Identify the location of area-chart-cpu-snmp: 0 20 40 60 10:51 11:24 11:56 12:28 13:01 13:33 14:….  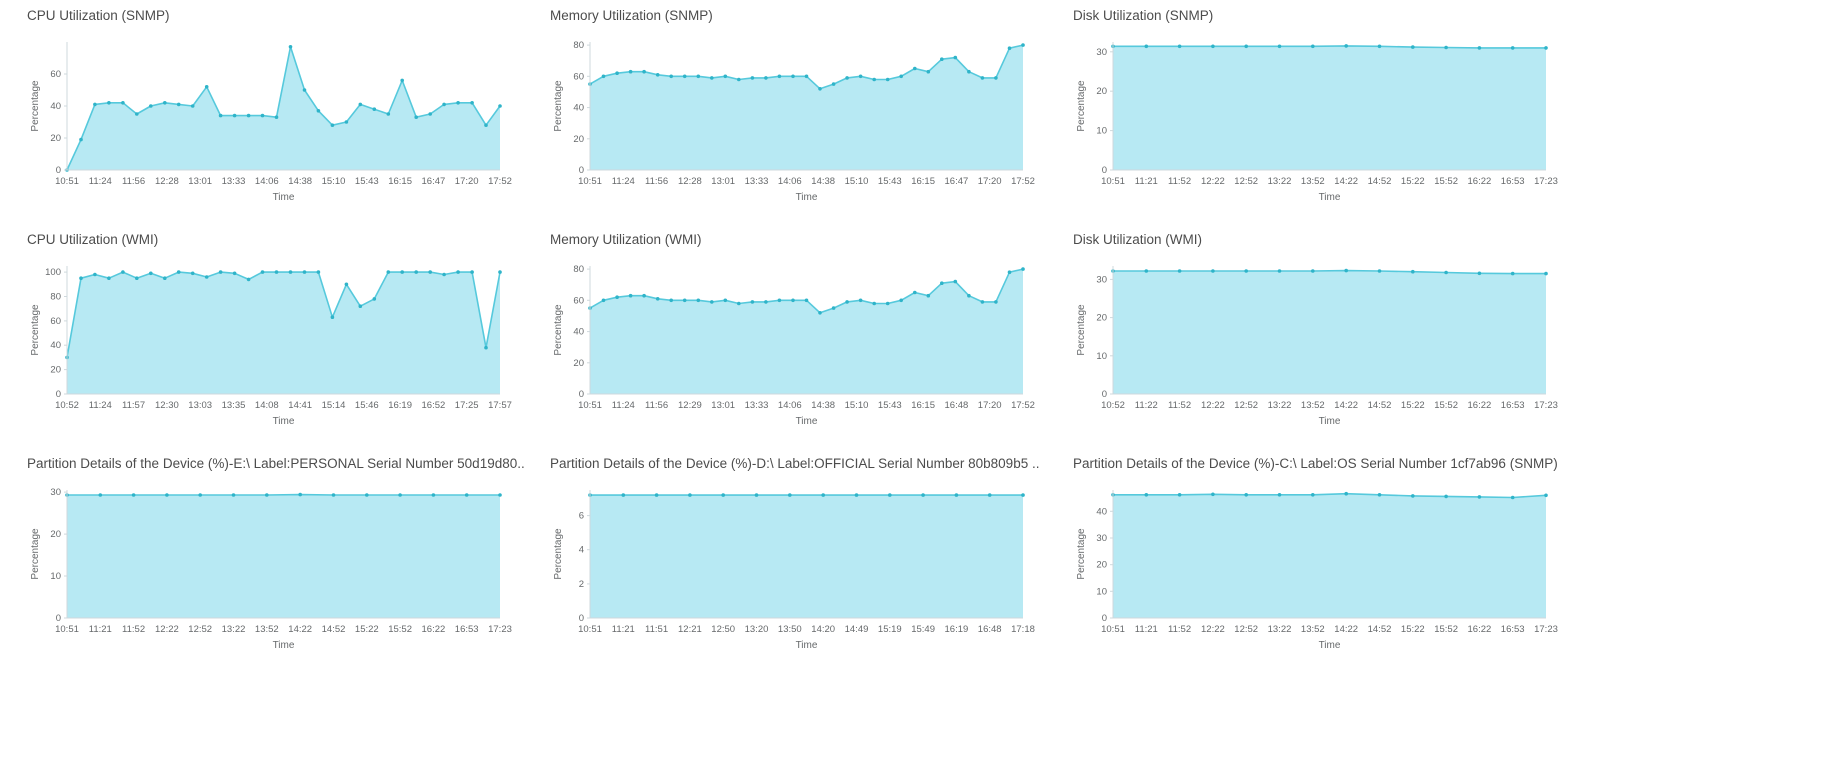
(288, 119).